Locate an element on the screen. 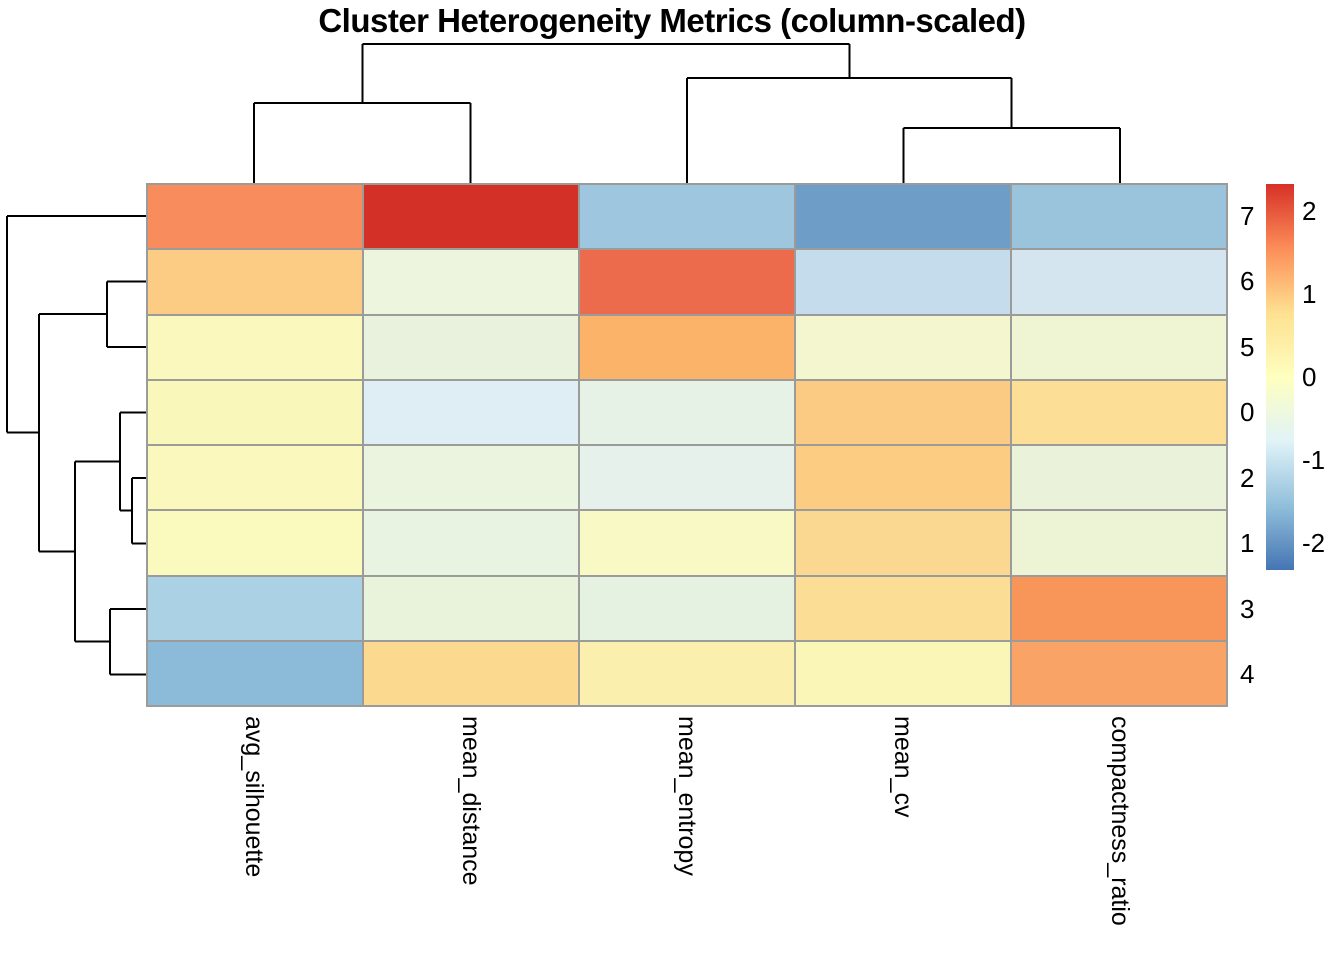  row-label: 3 is located at coordinates (1247, 608).